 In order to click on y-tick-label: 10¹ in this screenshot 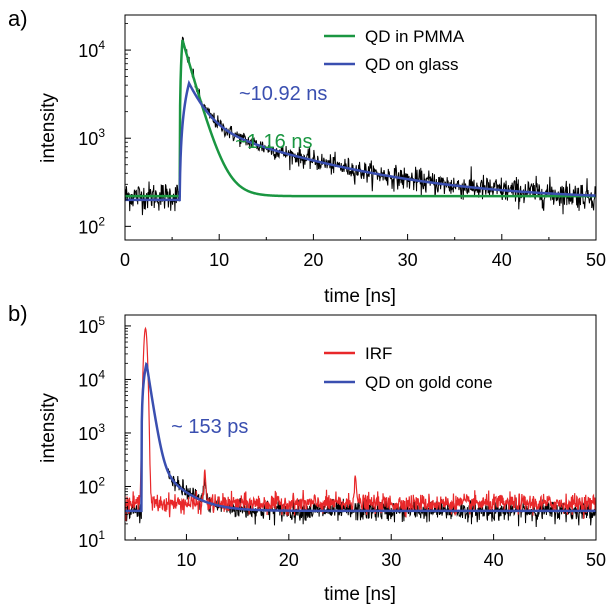, I will do `click(91, 539)`.